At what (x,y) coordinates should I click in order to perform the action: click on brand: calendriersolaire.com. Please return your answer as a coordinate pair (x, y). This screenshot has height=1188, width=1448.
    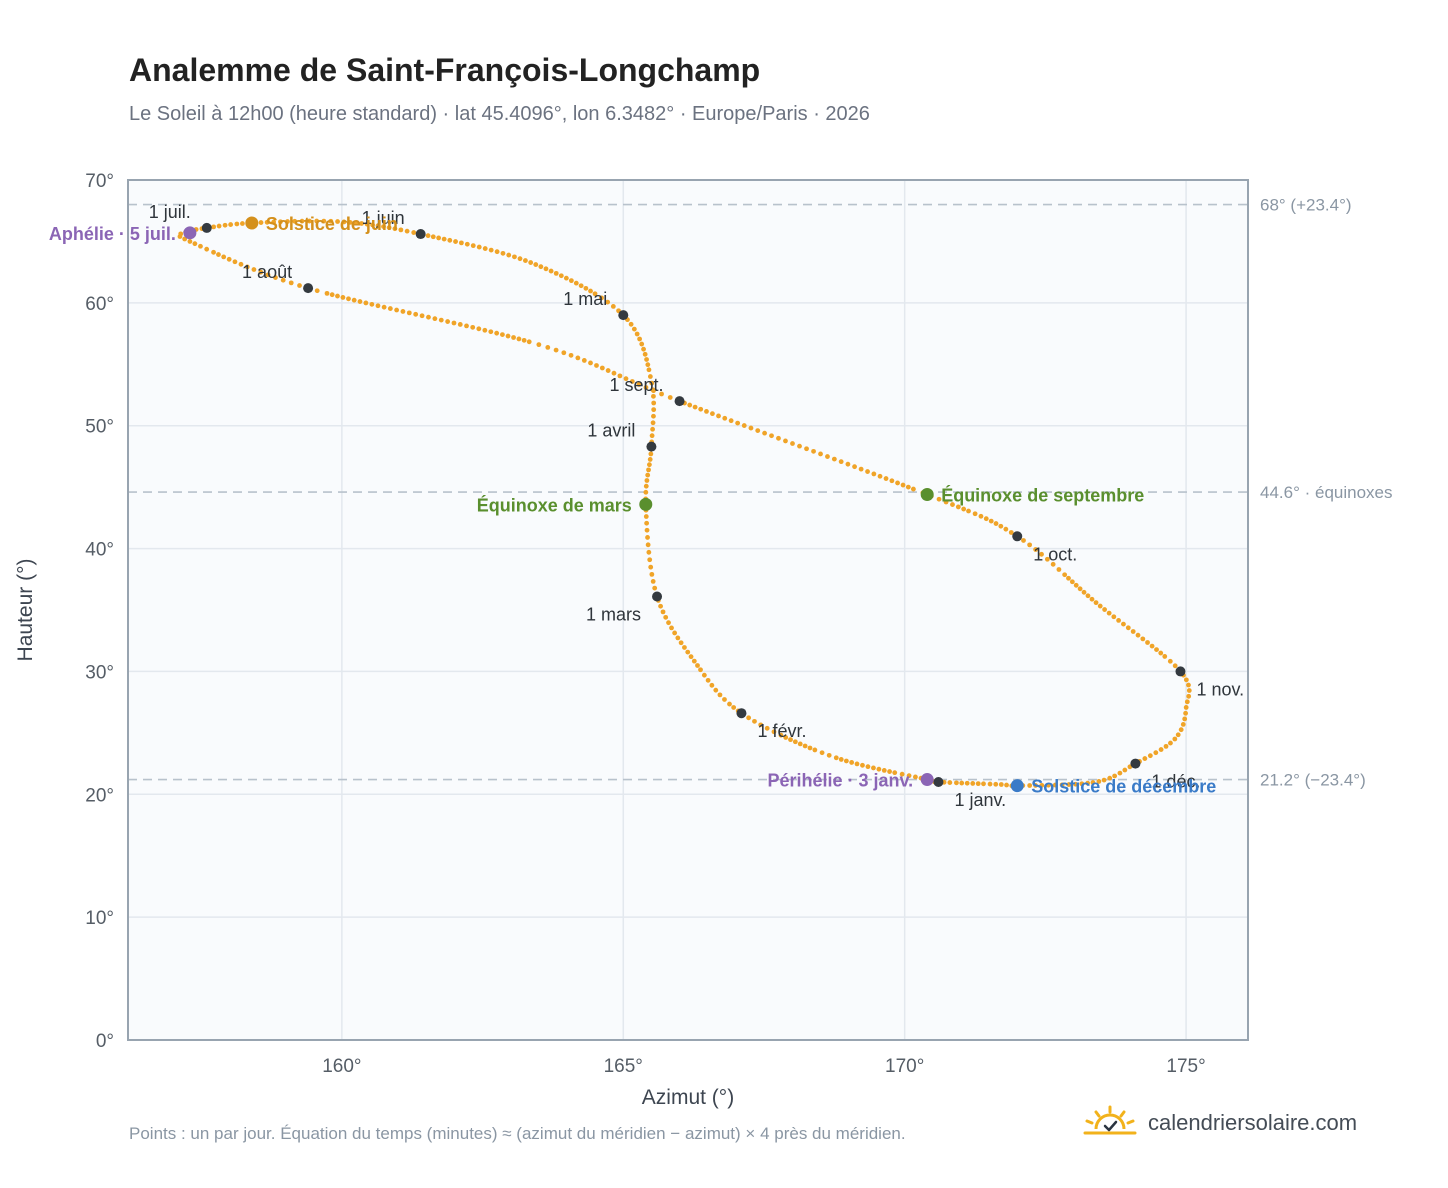
    Looking at the image, I should click on (1219, 1123).